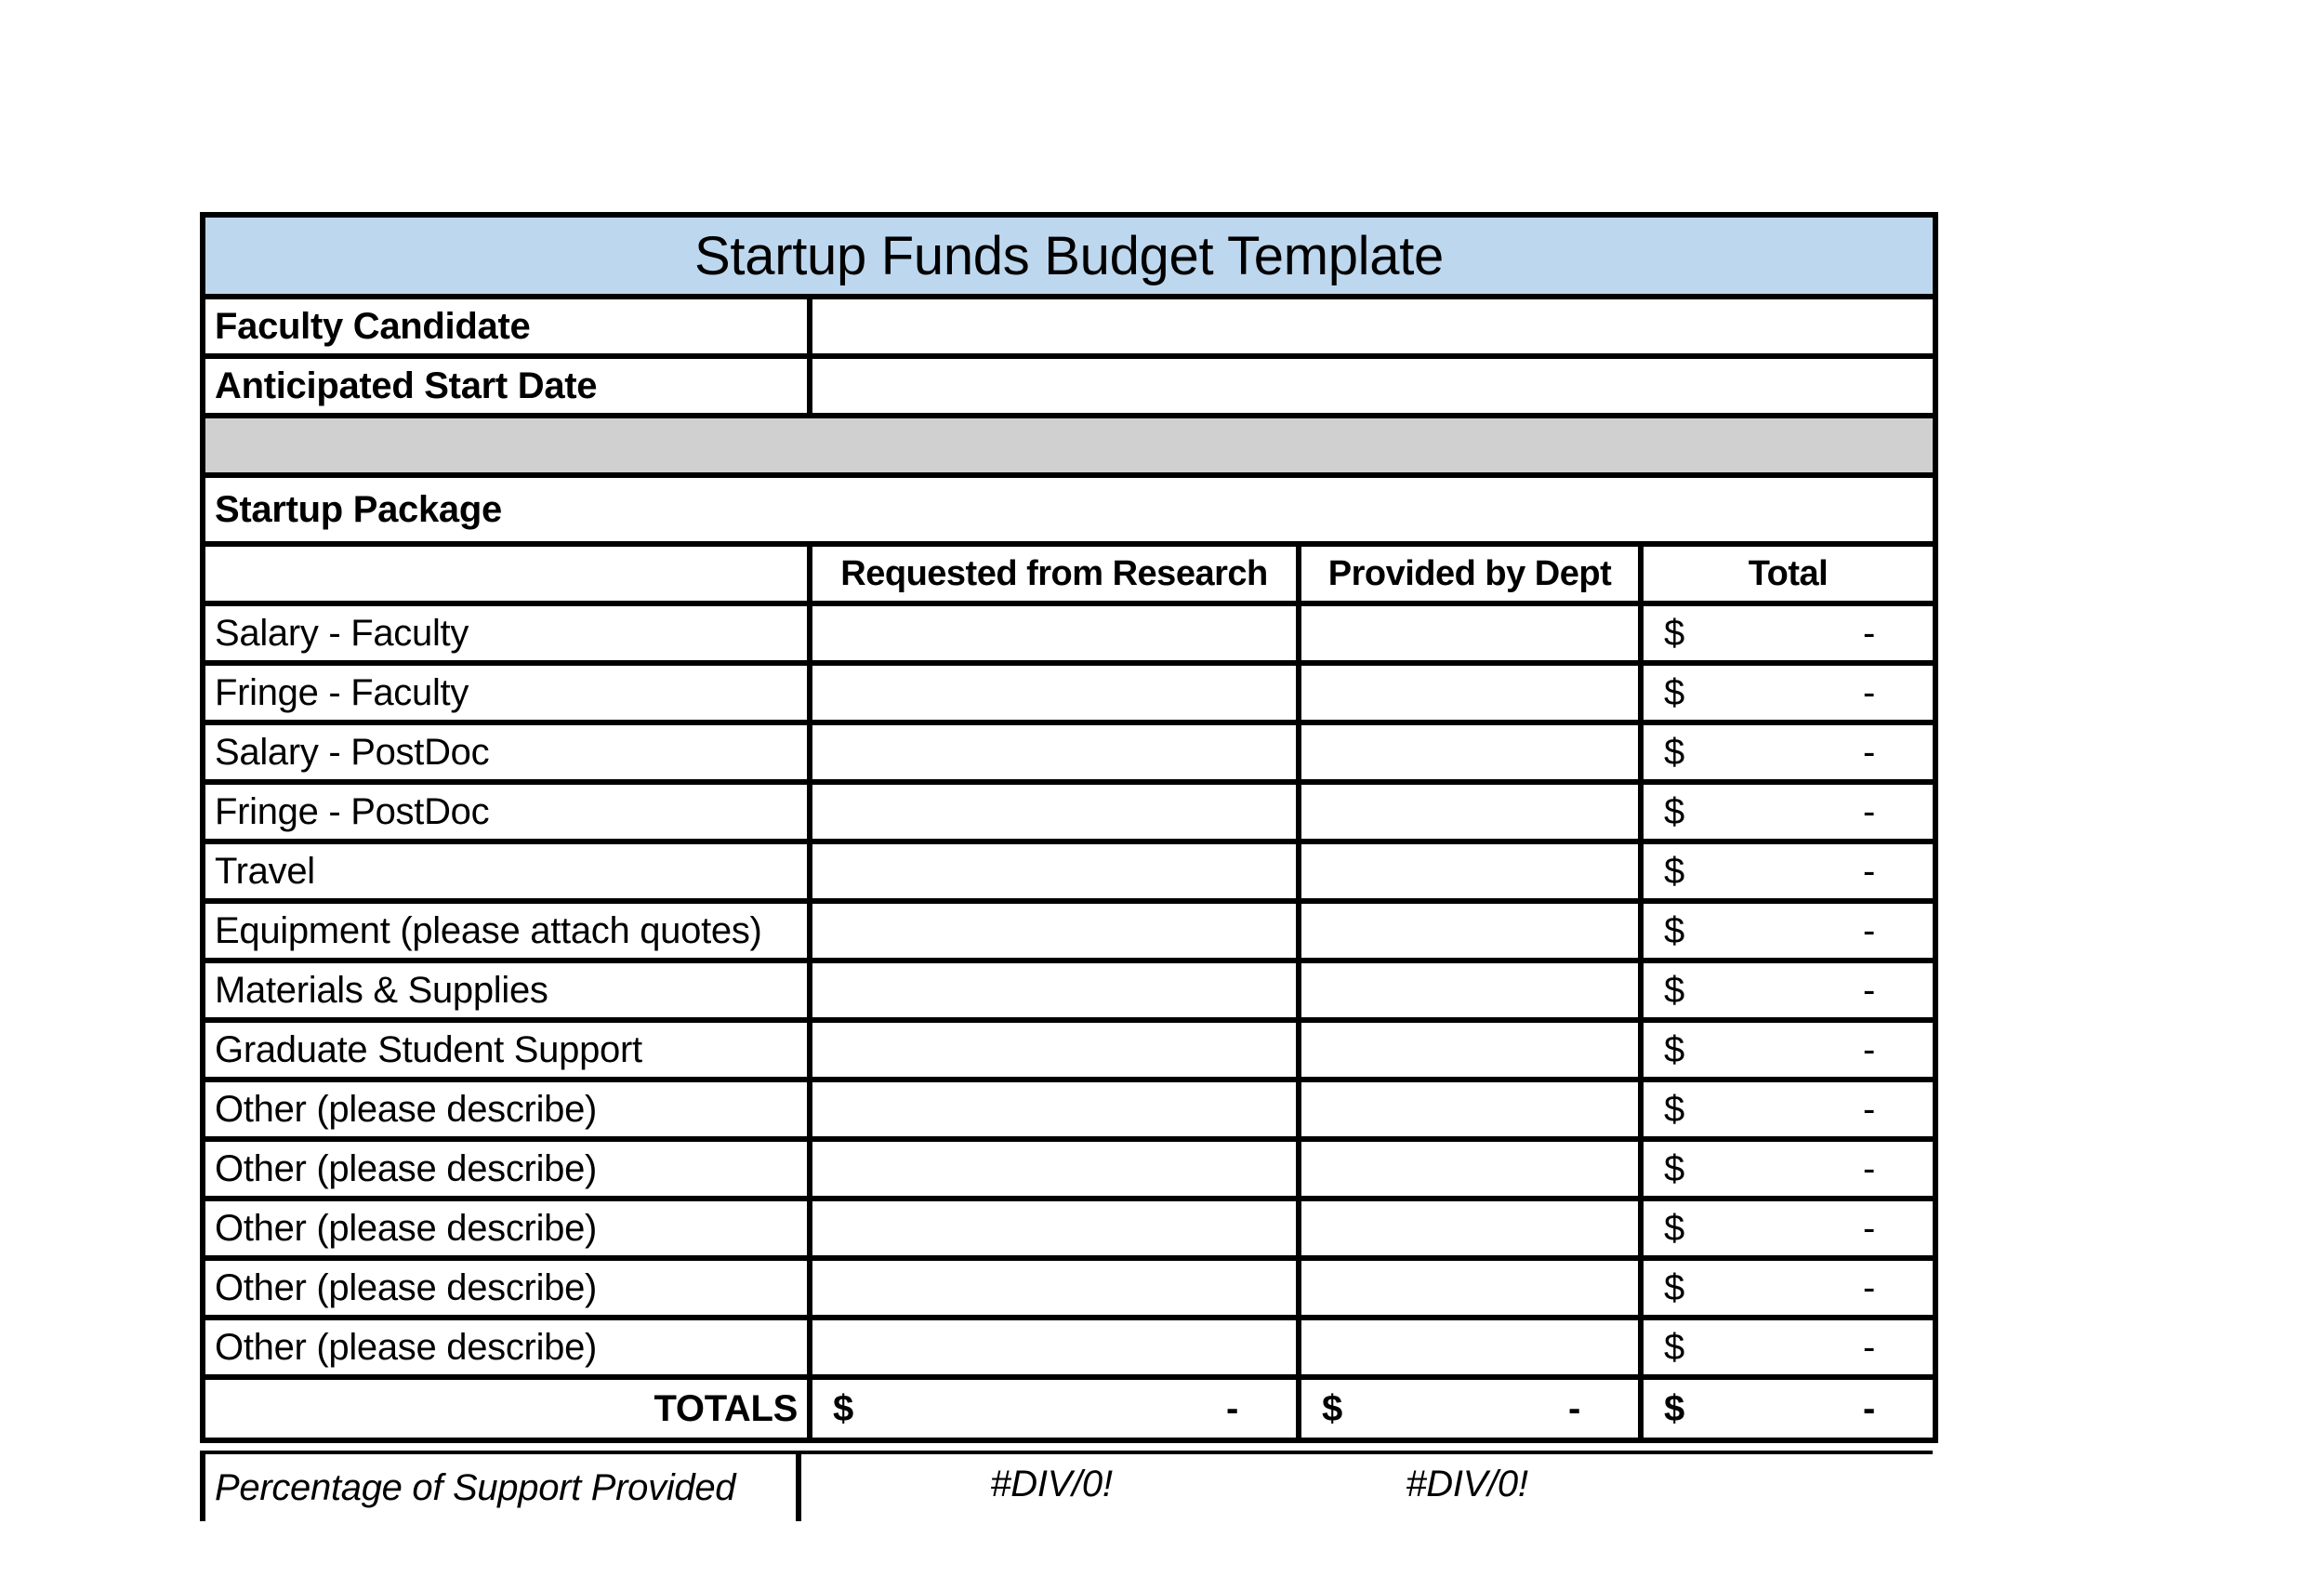 The width and height of the screenshot is (2324, 1577). Describe the element at coordinates (506, 692) in the screenshot. I see `line-item-label: Fringe - Faculty` at that location.